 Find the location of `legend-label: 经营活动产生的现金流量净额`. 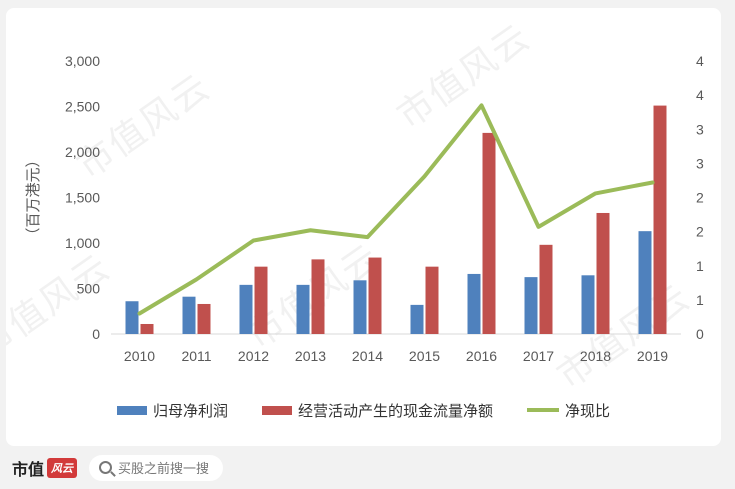

legend-label: 经营活动产生的现金流量净额 is located at coordinates (395, 411).